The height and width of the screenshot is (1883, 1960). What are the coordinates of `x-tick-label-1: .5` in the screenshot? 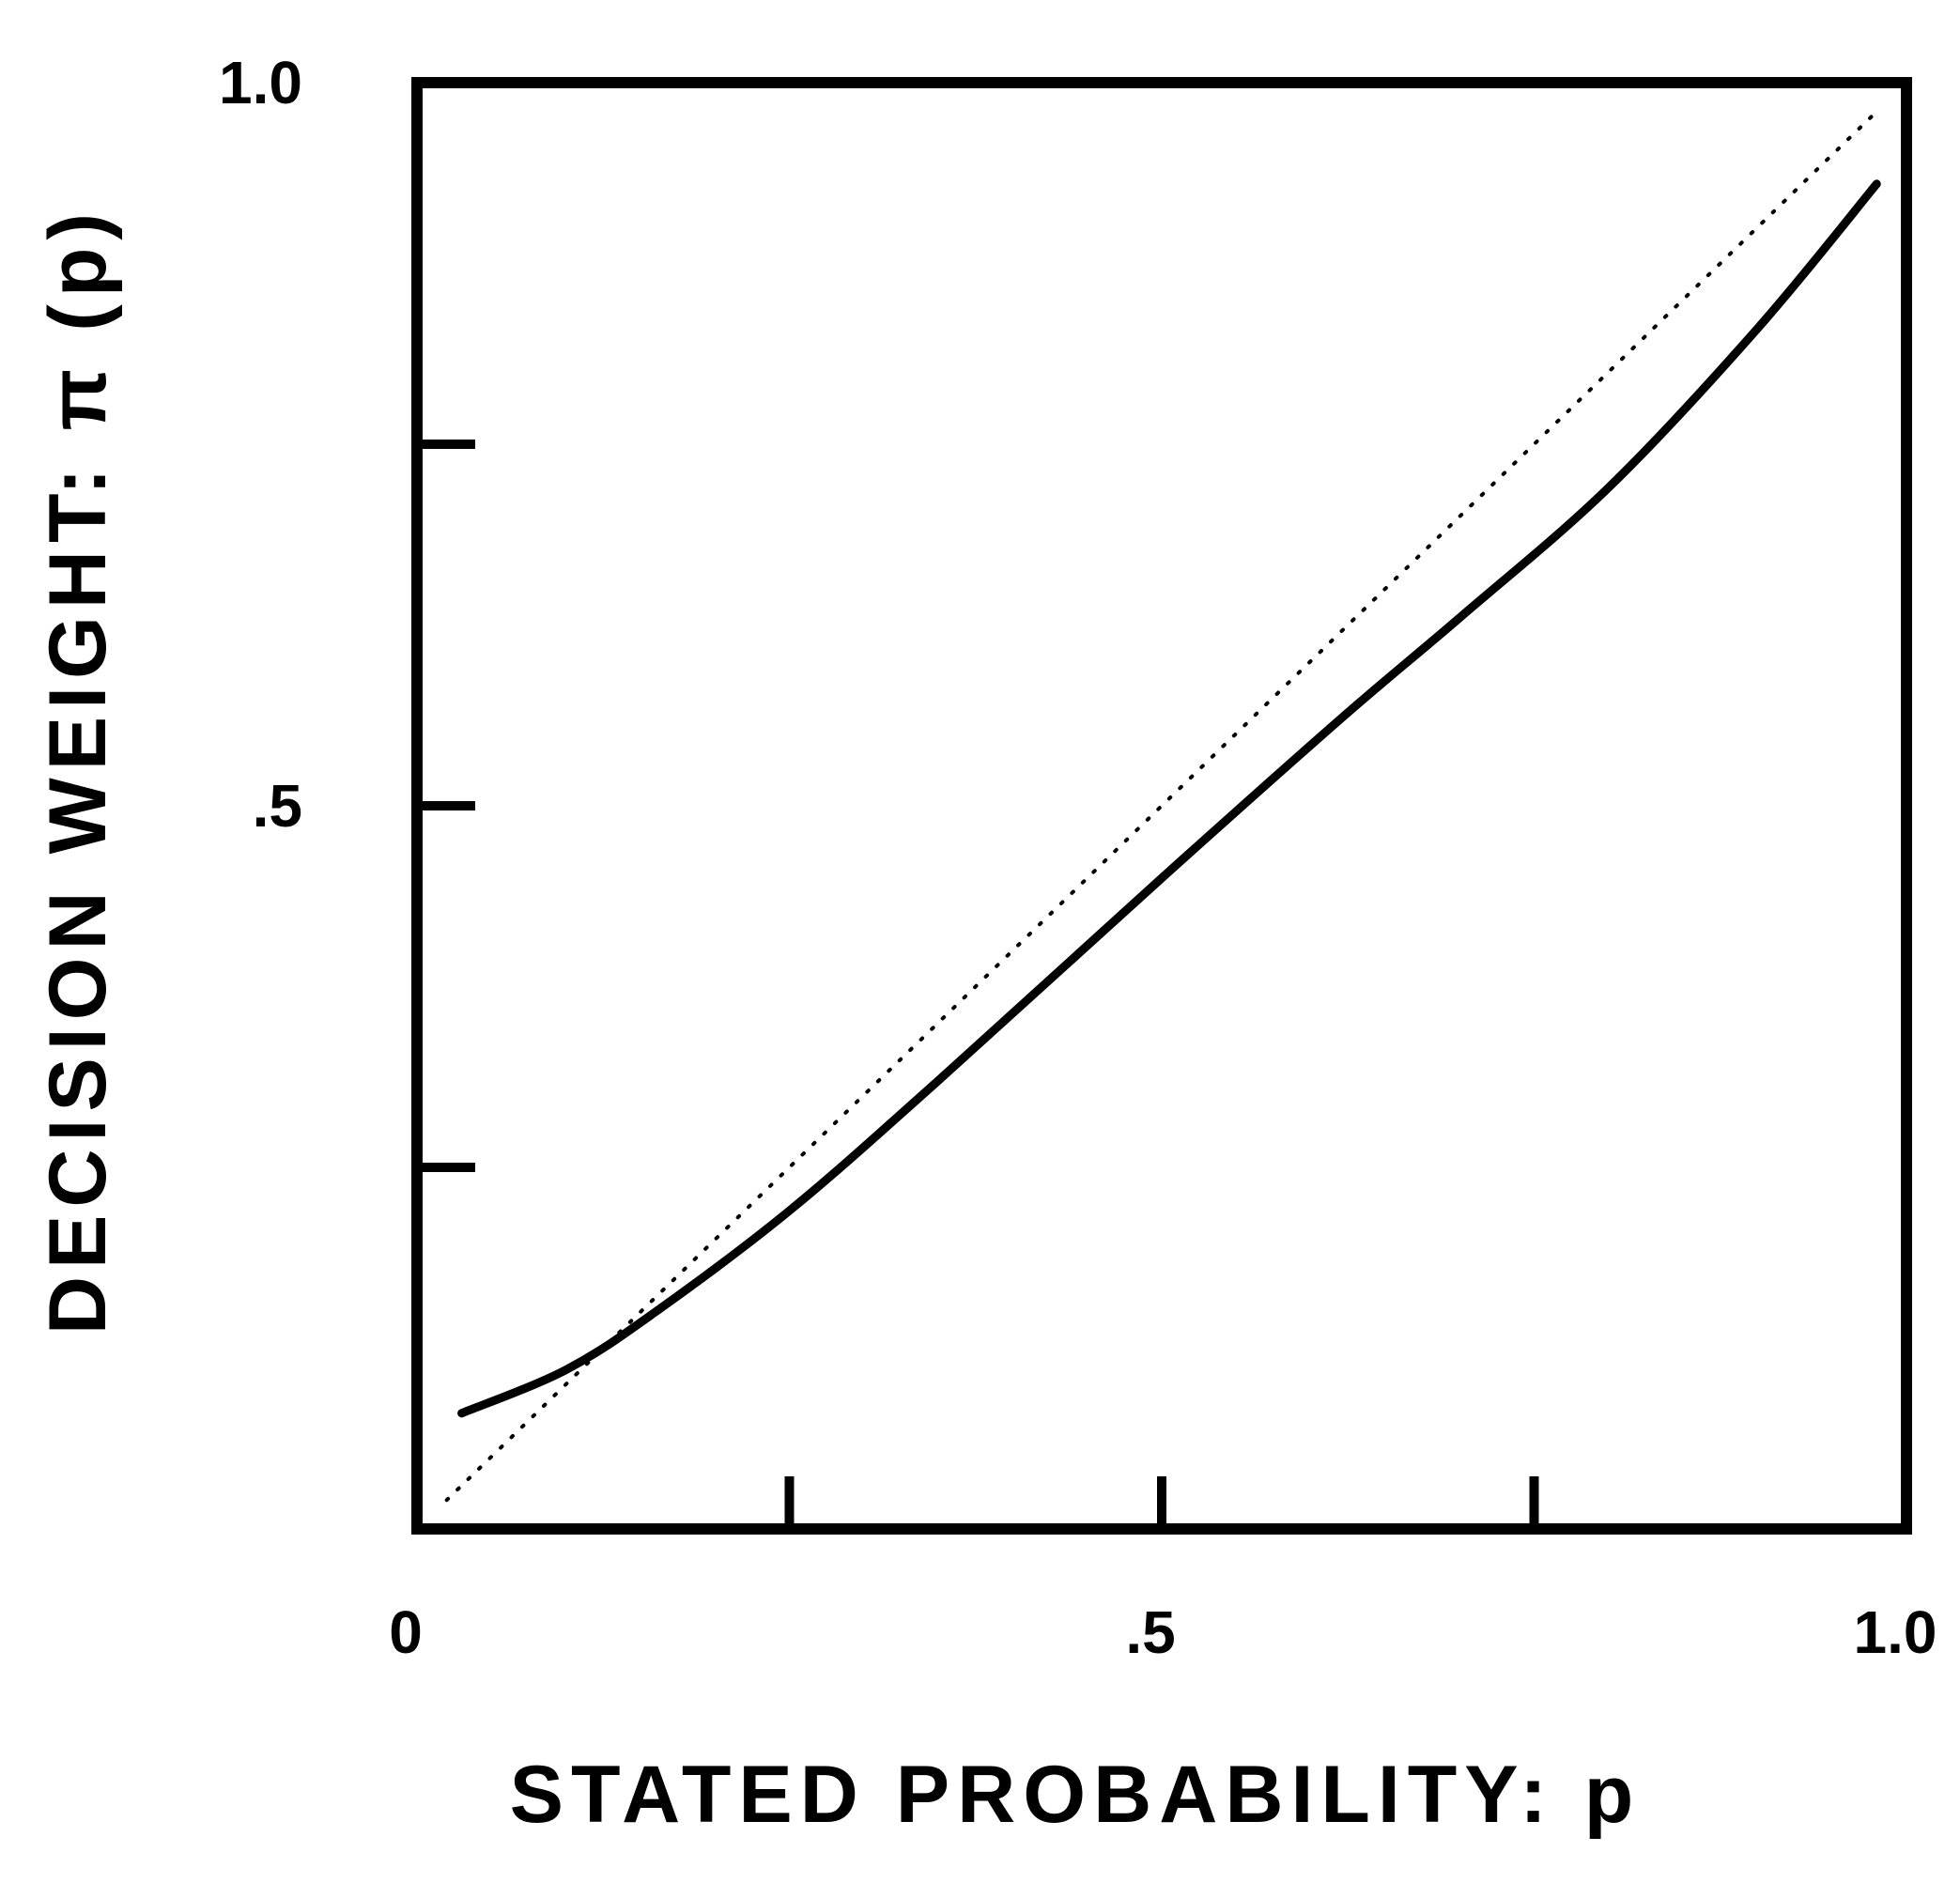 It's located at (1150, 1632).